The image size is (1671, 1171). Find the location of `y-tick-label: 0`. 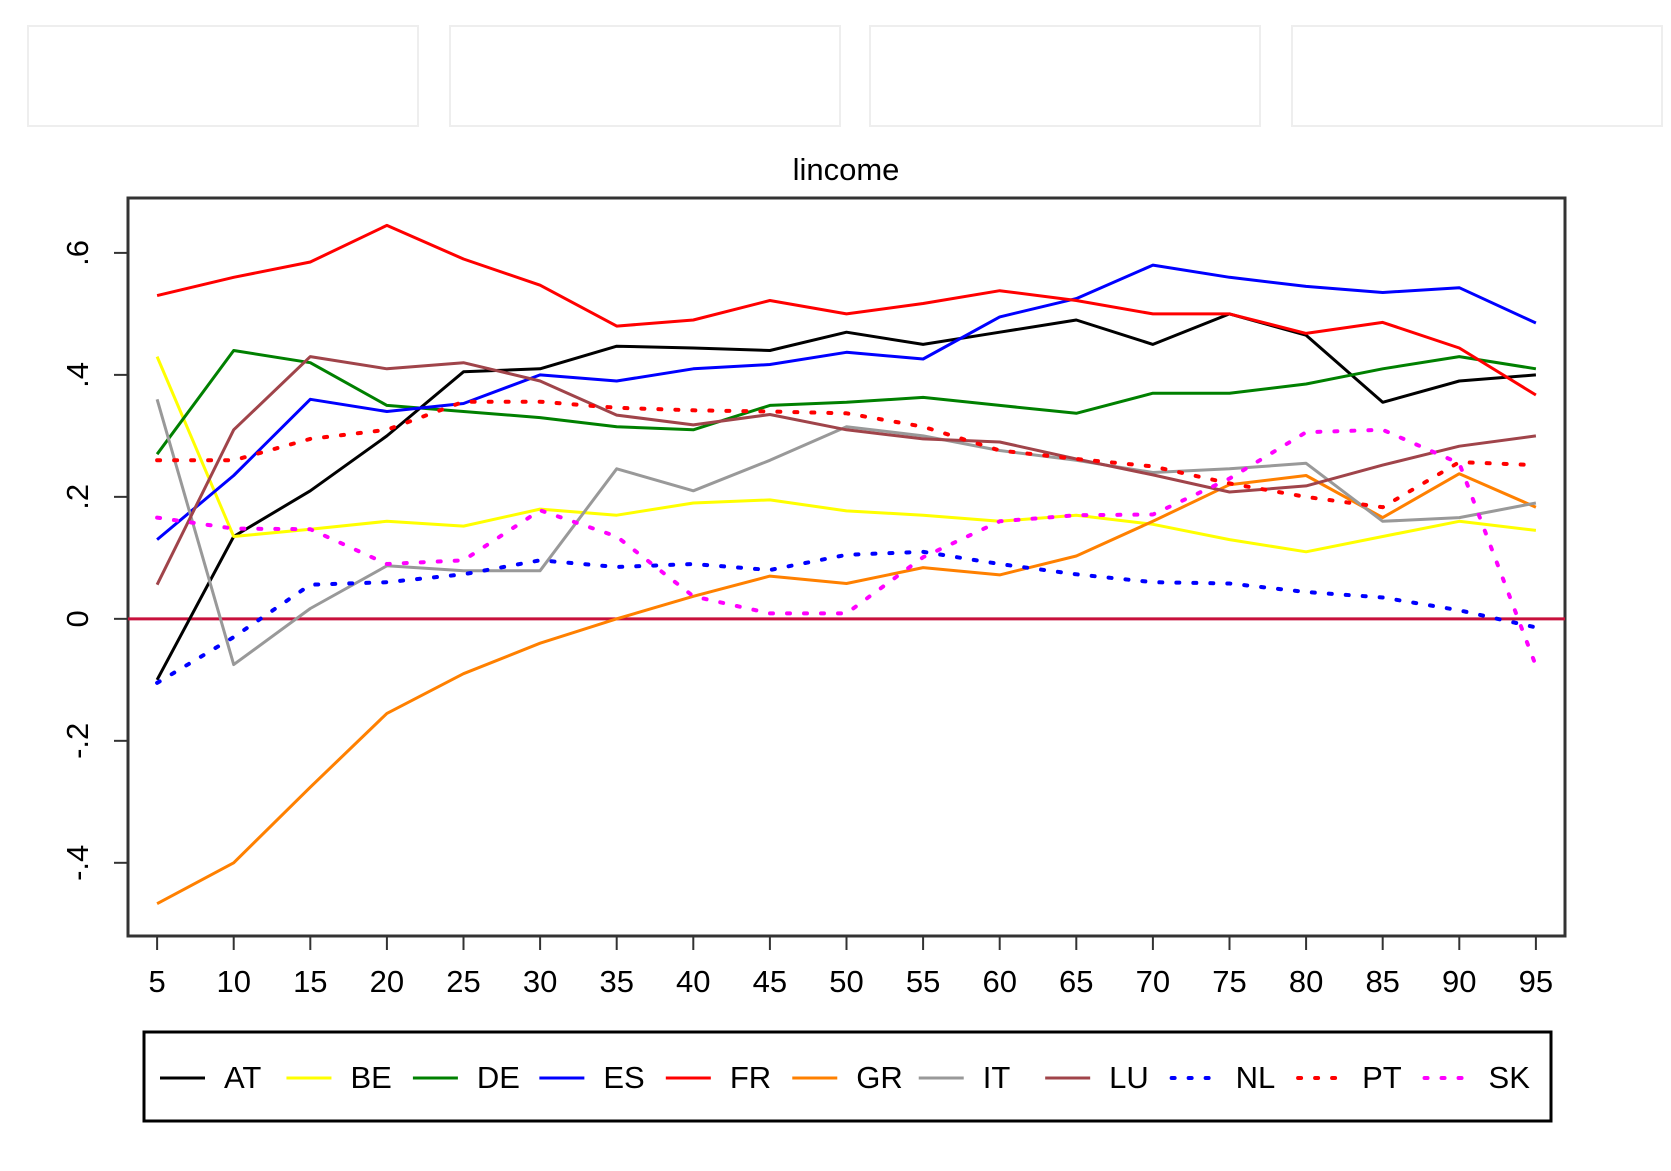

y-tick-label: 0 is located at coordinates (77, 618).